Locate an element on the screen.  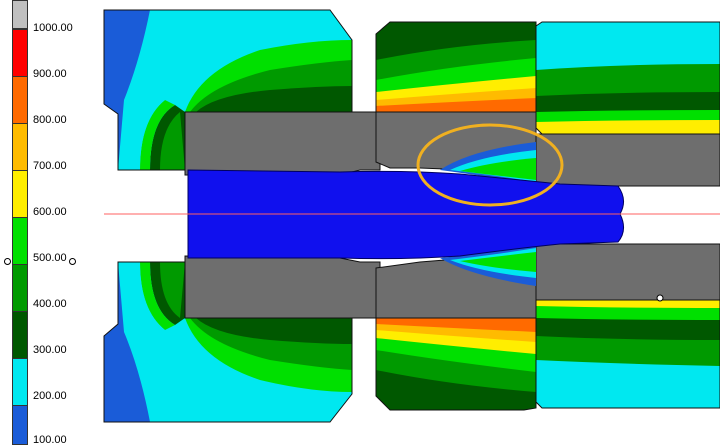
middle-lower-die-contours is located at coordinates (456, 364).